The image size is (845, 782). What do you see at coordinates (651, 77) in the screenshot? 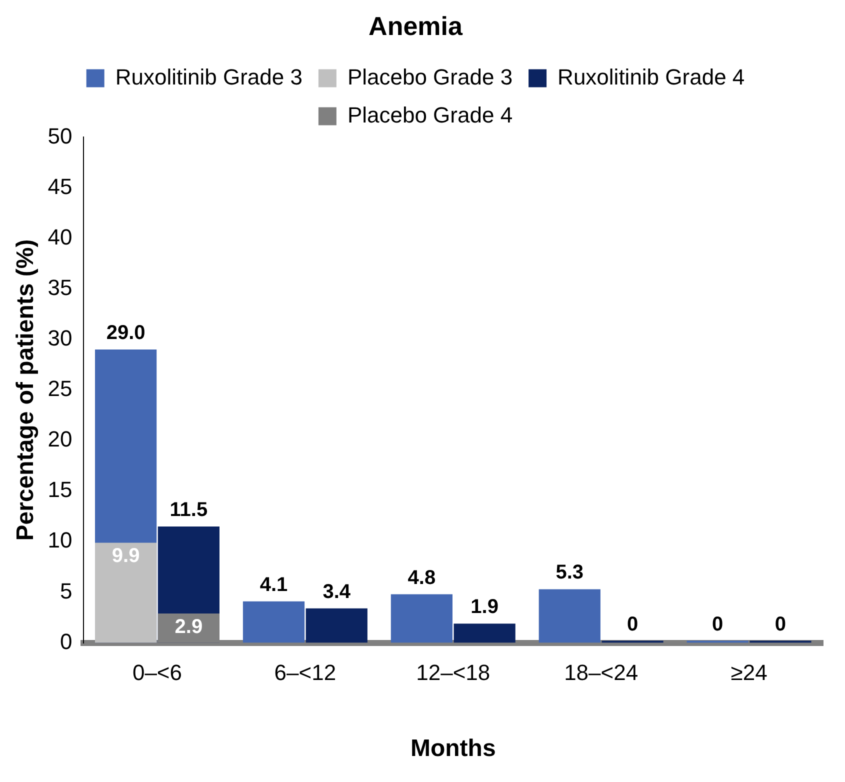
I see `legend-label: Ruxolitinib Grade 4` at bounding box center [651, 77].